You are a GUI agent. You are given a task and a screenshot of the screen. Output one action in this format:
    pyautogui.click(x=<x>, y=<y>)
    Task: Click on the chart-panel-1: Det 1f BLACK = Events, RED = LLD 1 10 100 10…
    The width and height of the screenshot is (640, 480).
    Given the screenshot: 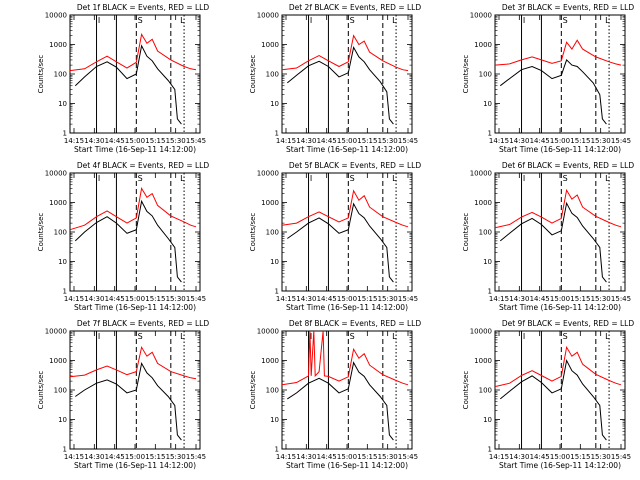 What is the action you would take?
    pyautogui.click(x=123, y=78)
    